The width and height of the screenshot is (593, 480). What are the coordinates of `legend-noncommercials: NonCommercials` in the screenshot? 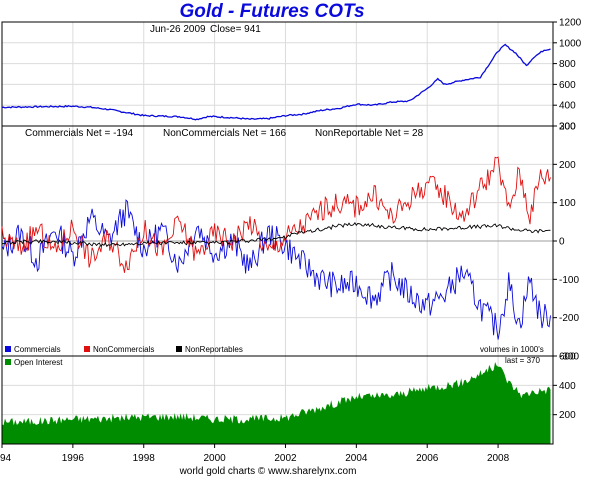 It's located at (123, 349).